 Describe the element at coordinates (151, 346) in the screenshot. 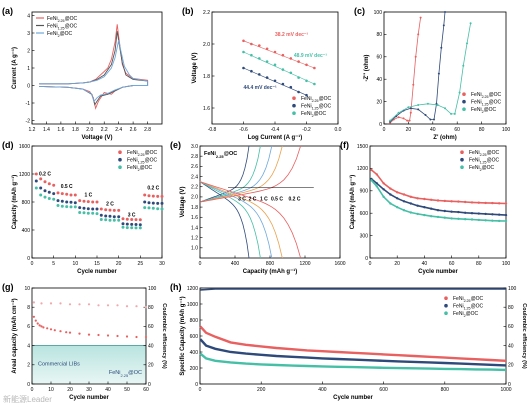

I see `y2-tick-label: 40` at that location.